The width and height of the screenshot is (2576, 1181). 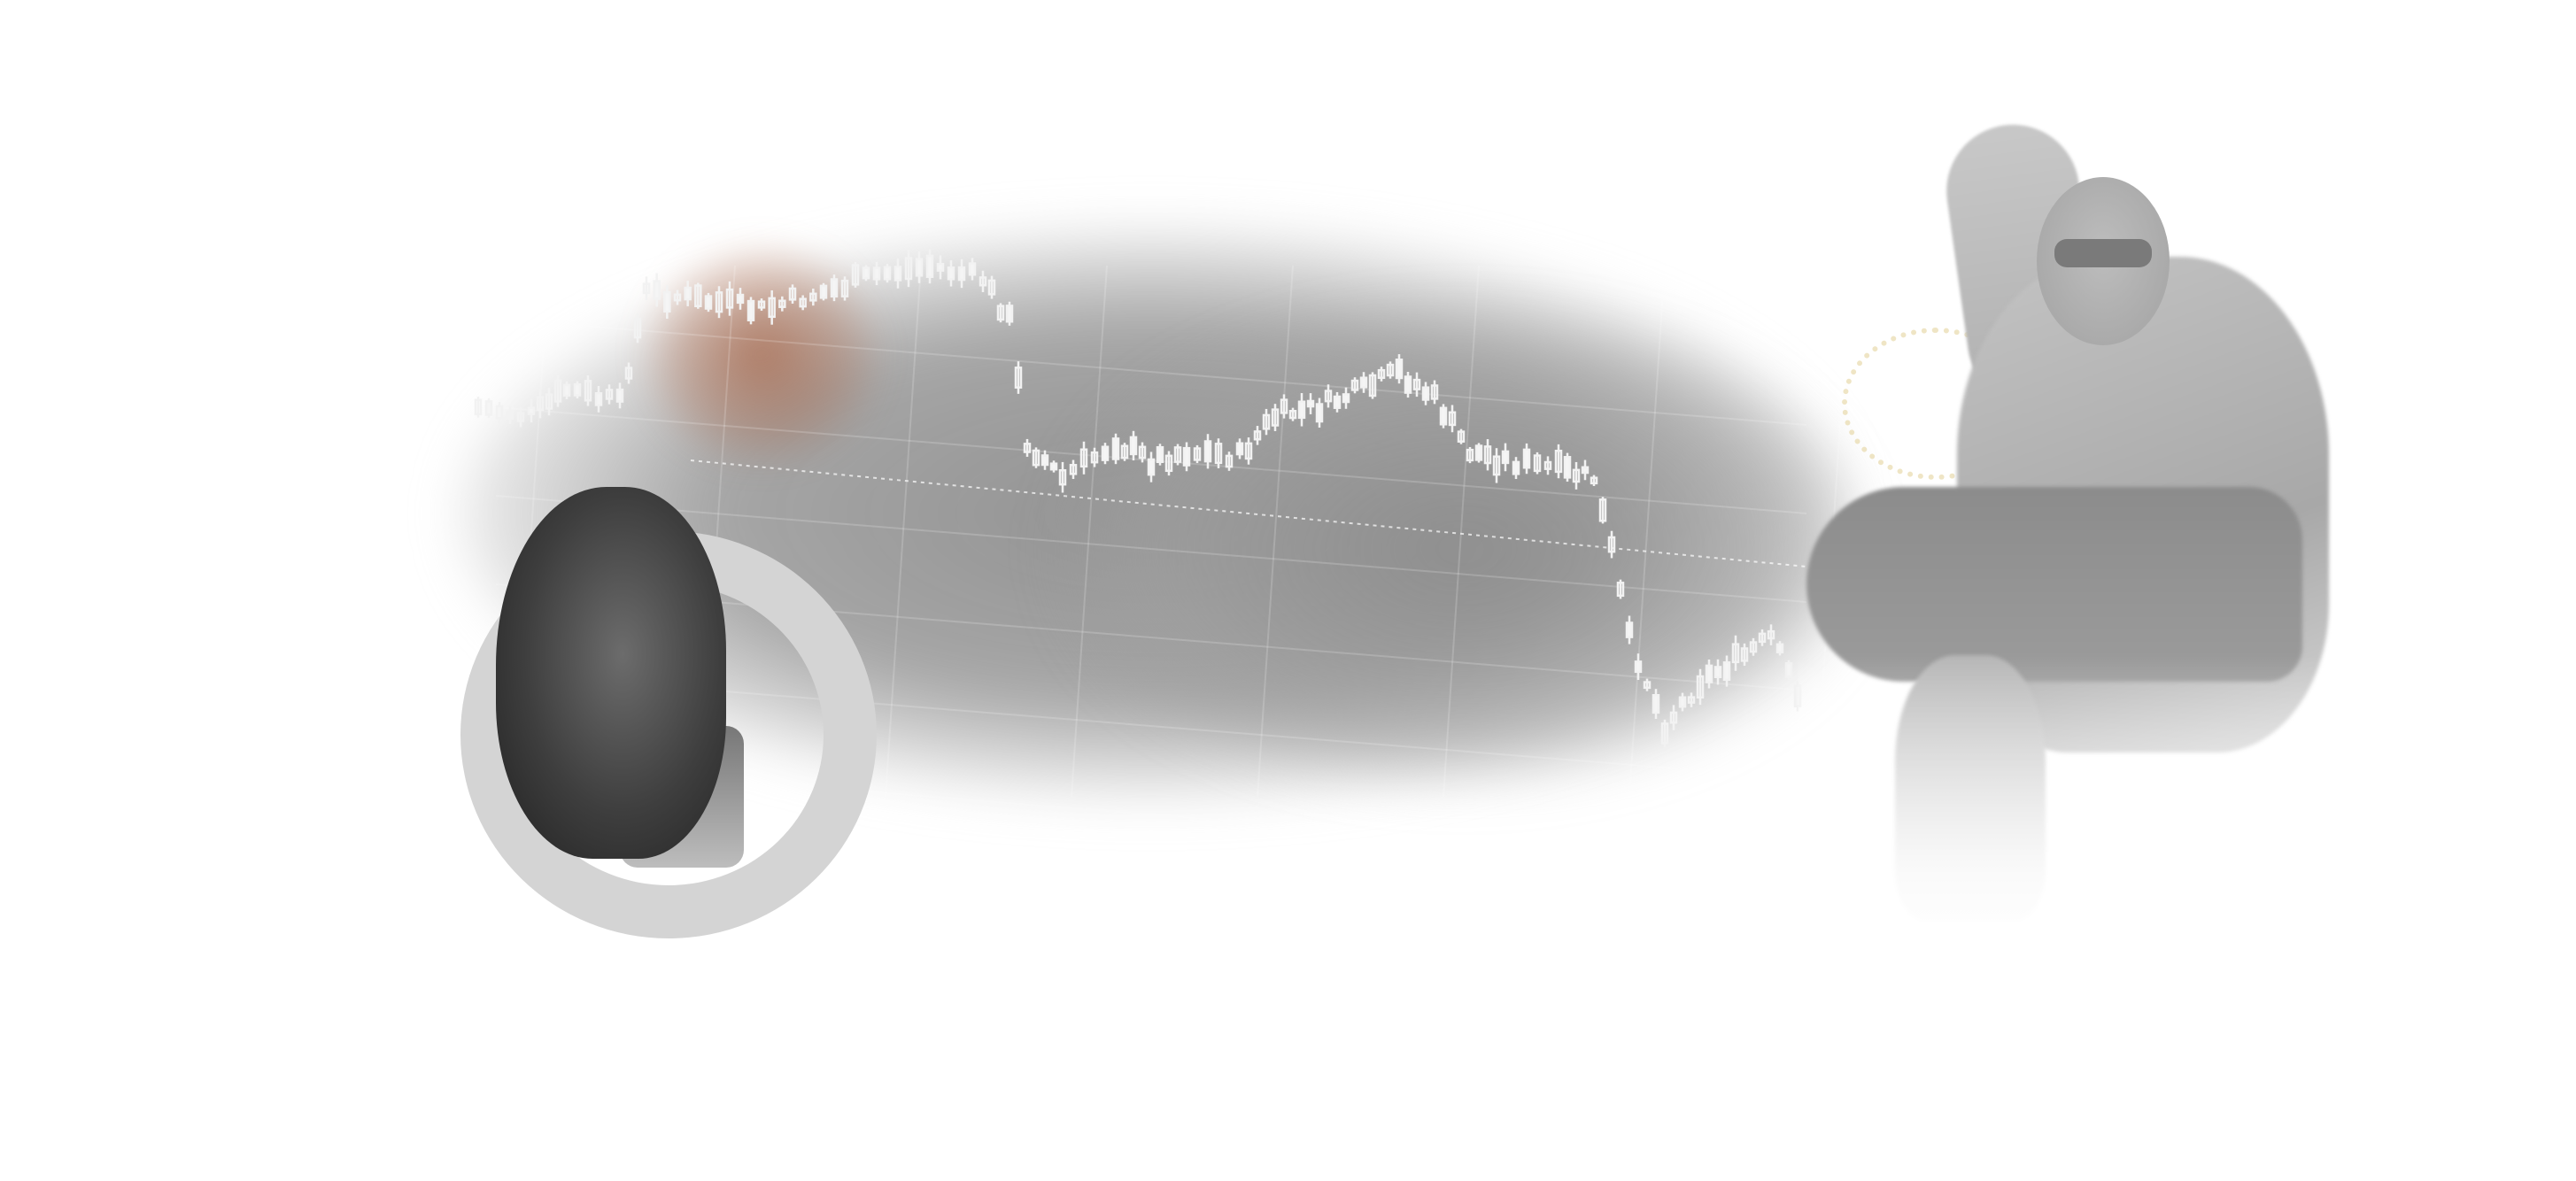 What do you see at coordinates (2103, 253) in the screenshot?
I see `statue-sunglasses` at bounding box center [2103, 253].